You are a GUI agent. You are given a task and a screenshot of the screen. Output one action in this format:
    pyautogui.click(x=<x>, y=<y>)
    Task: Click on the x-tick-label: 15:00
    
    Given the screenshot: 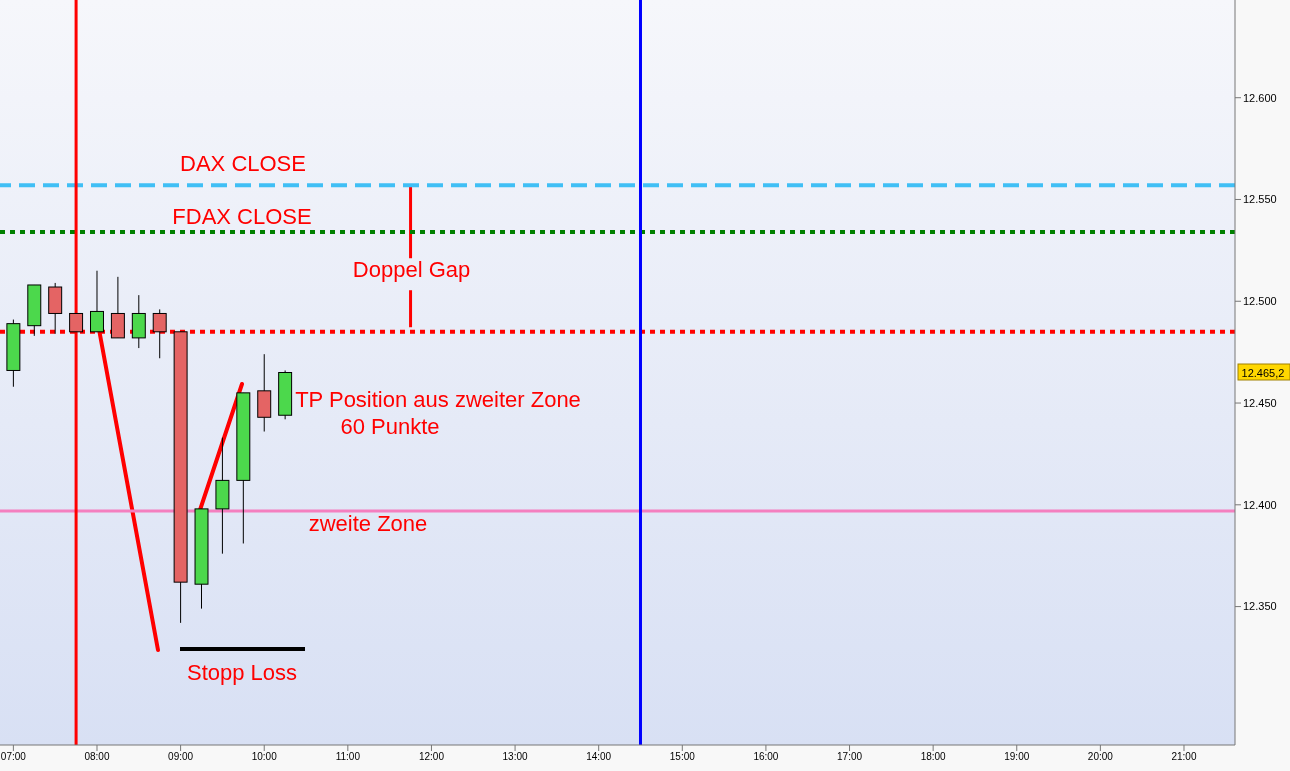 What is the action you would take?
    pyautogui.click(x=682, y=757)
    